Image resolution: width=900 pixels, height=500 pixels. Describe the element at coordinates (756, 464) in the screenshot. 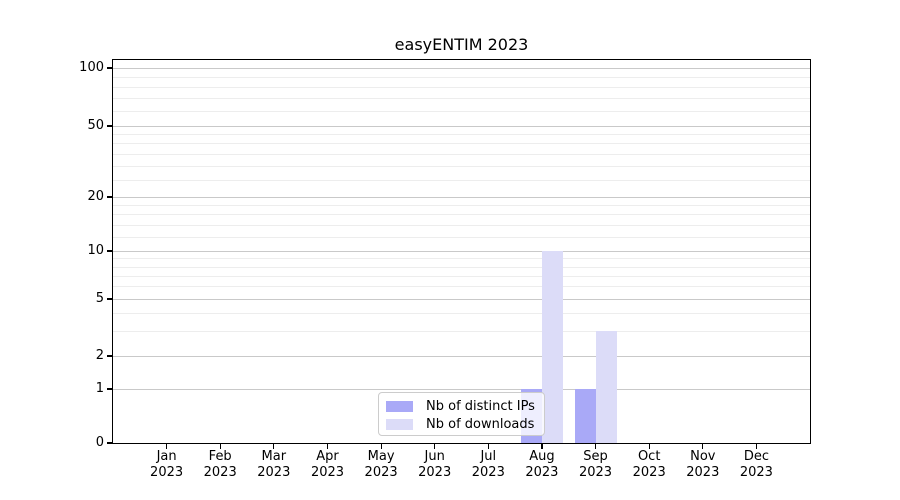

I see `x-tick-label: Dec 2023` at that location.